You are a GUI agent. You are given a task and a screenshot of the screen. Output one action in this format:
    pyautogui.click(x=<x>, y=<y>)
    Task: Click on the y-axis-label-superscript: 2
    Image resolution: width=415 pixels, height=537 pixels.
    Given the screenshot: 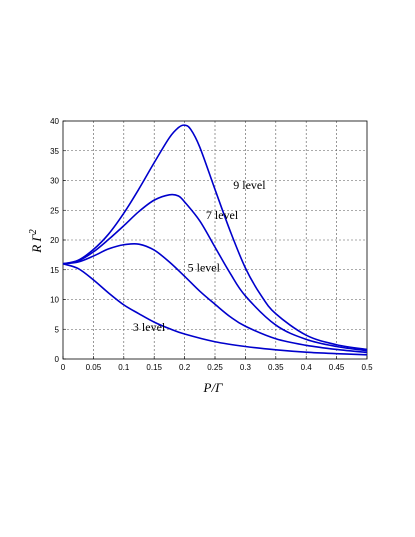 What is the action you would take?
    pyautogui.click(x=33, y=231)
    